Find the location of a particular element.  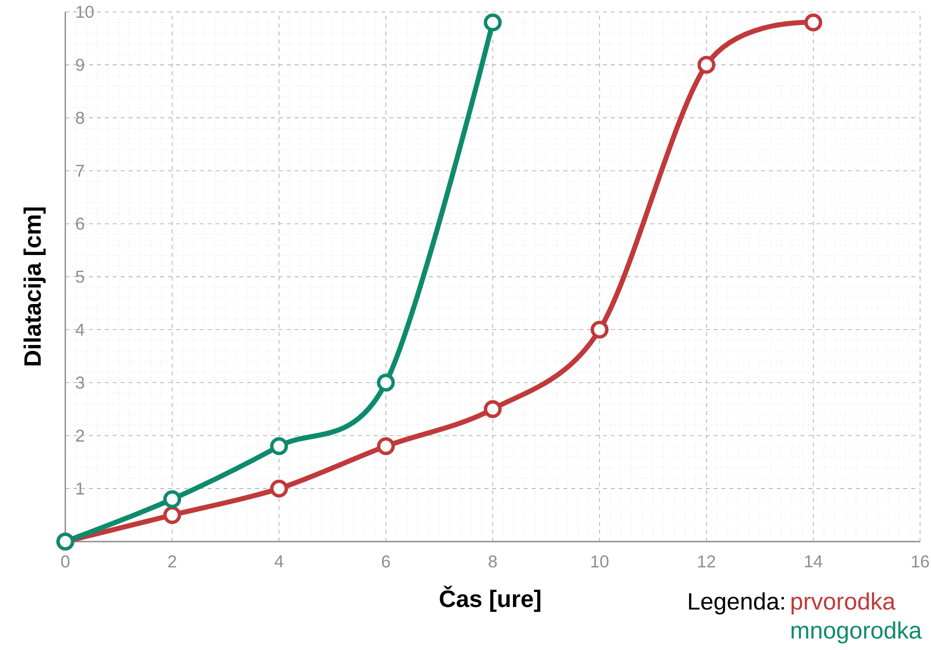

y-tick-label: 2 is located at coordinates (80, 436).